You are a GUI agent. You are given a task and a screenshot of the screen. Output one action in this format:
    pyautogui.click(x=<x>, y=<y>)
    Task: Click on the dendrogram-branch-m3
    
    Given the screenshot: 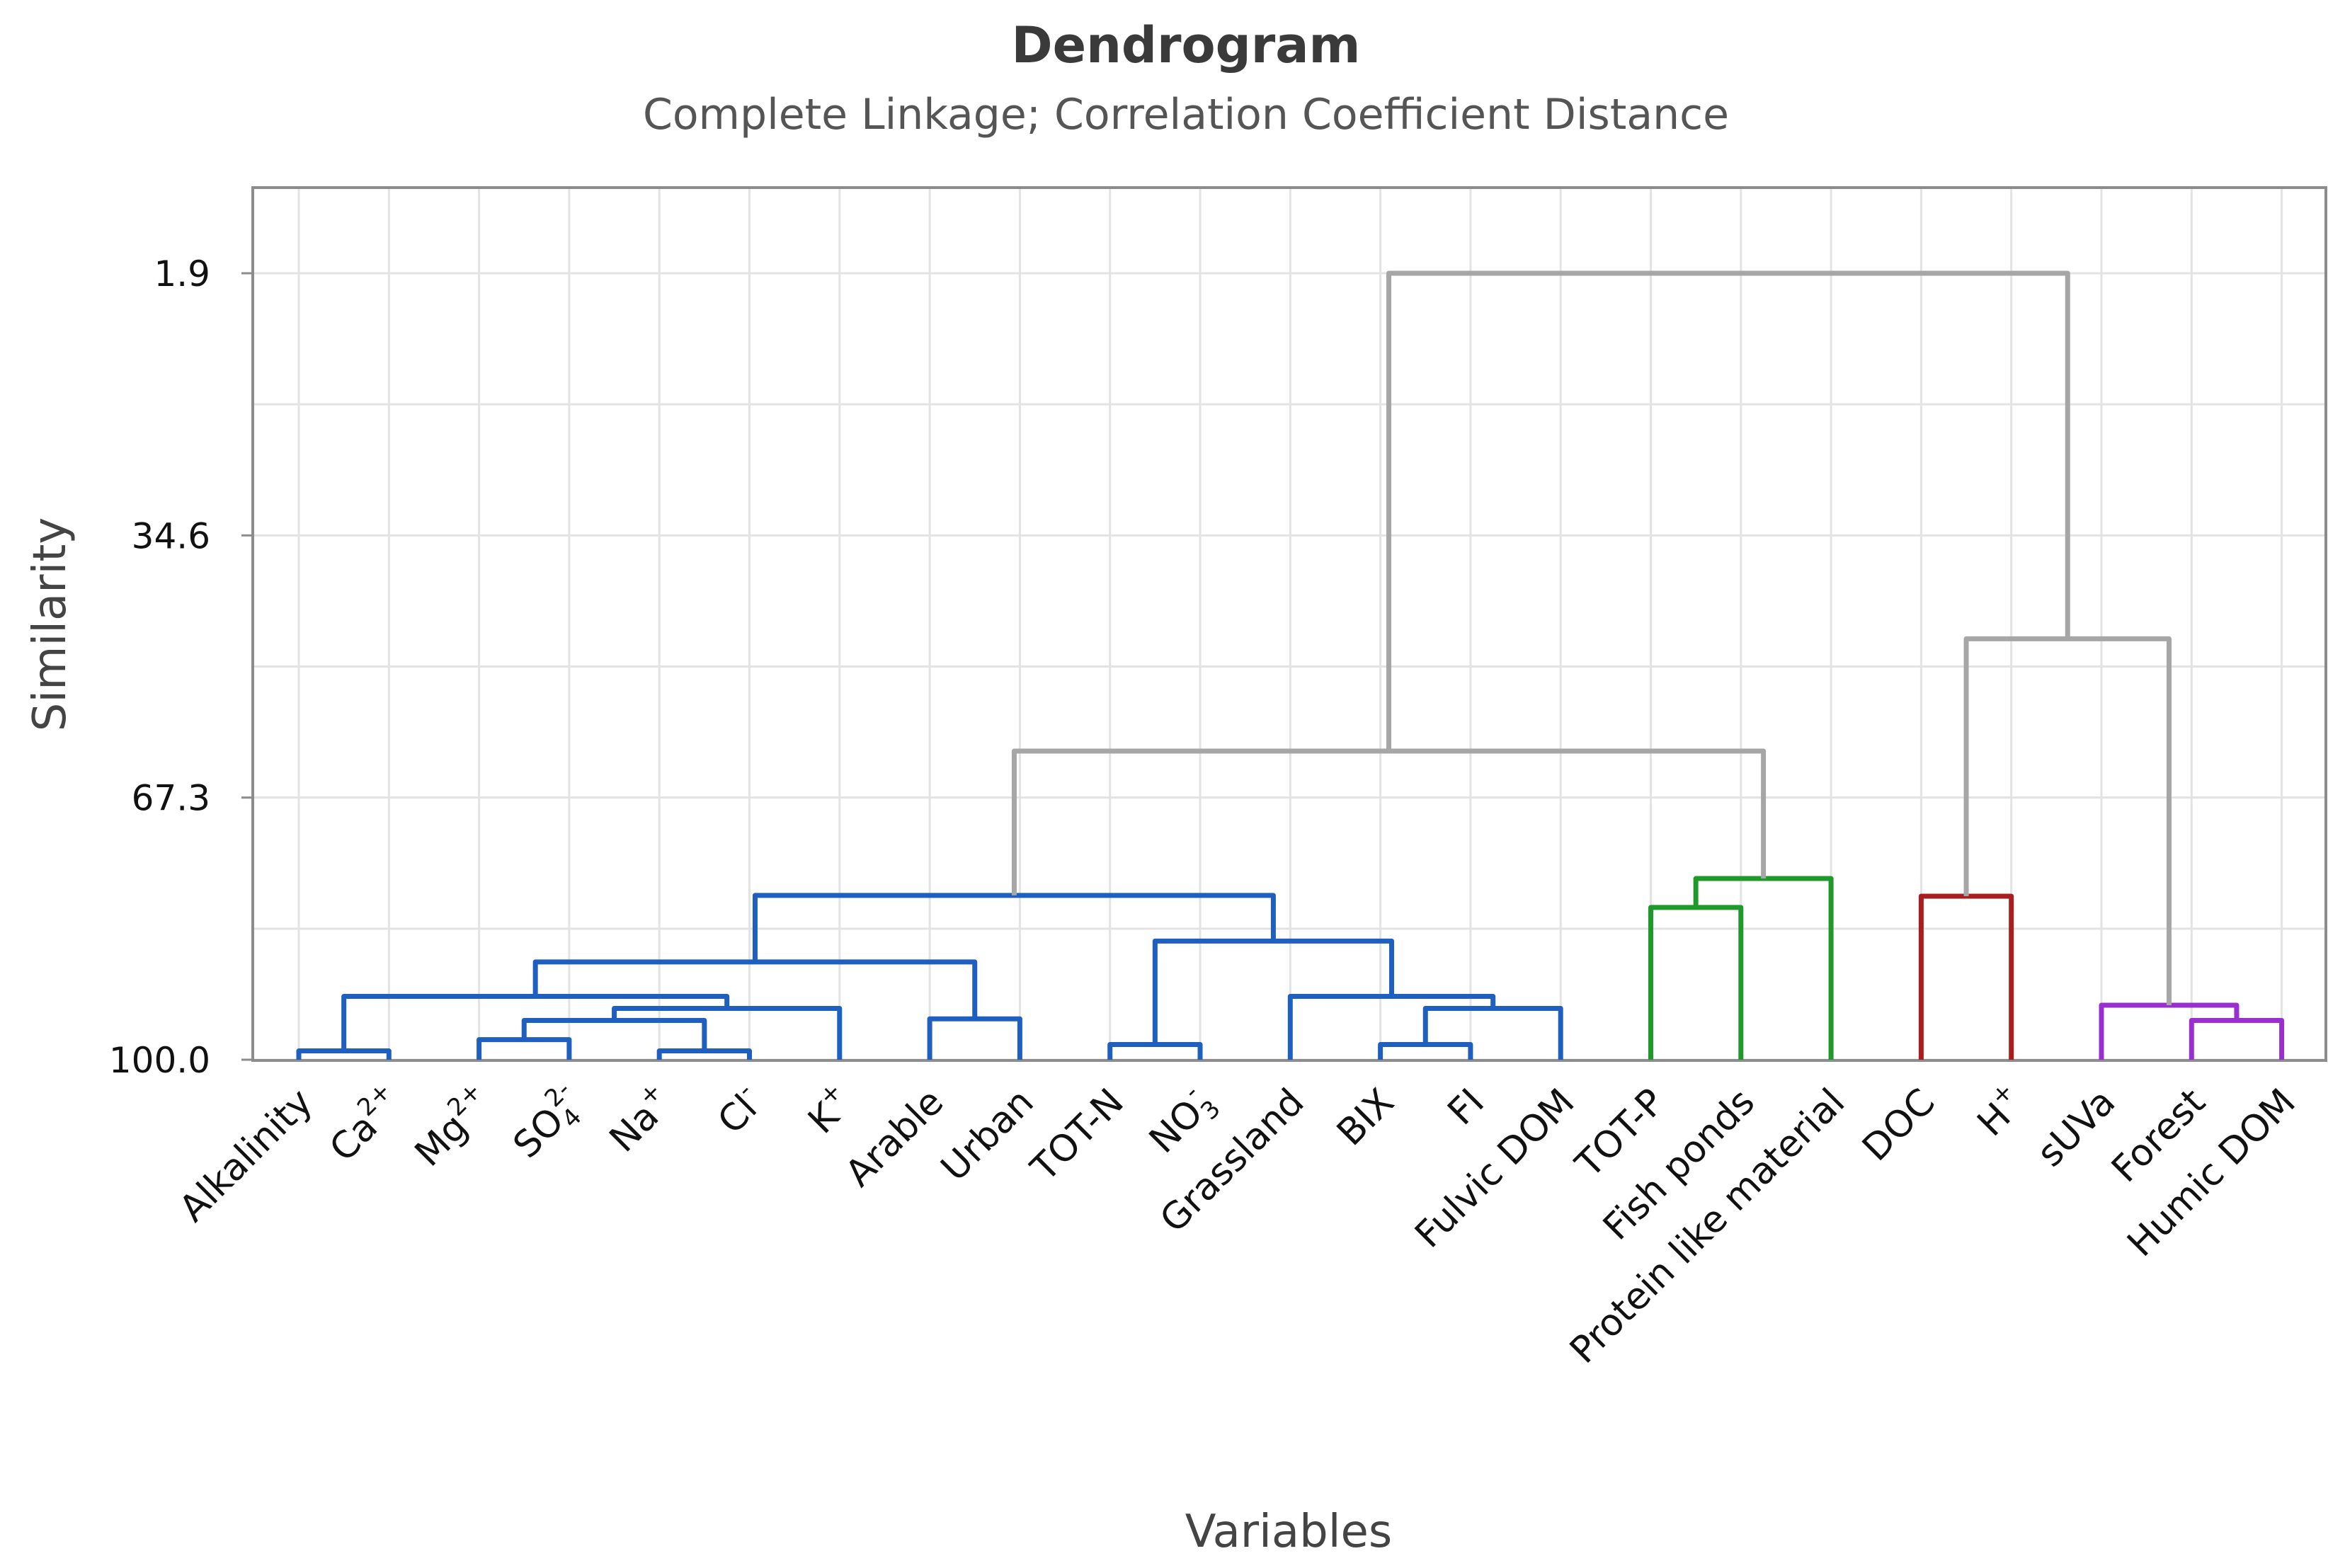 What is the action you would take?
    pyautogui.click(x=1155, y=1050)
    